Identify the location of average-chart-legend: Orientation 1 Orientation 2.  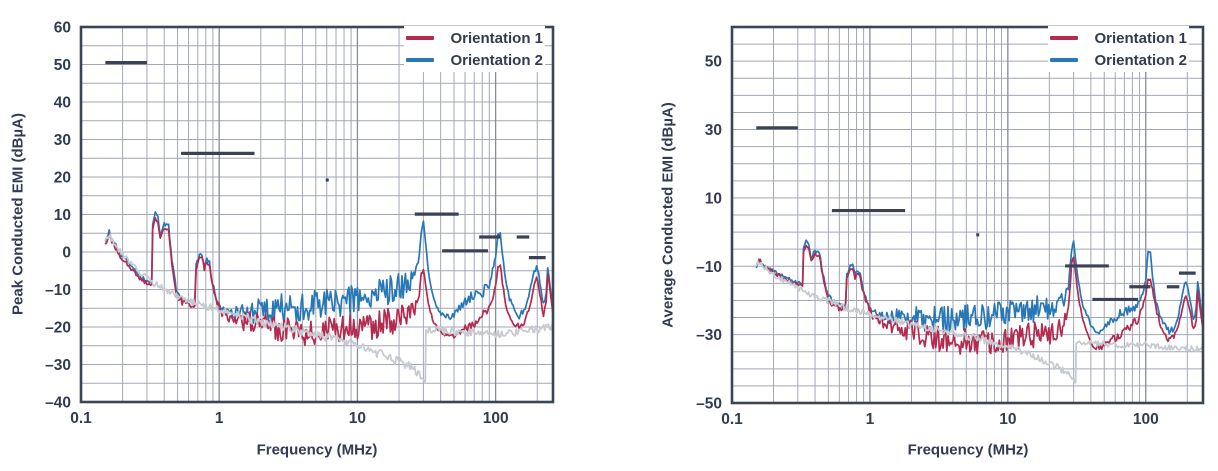
(1118, 49).